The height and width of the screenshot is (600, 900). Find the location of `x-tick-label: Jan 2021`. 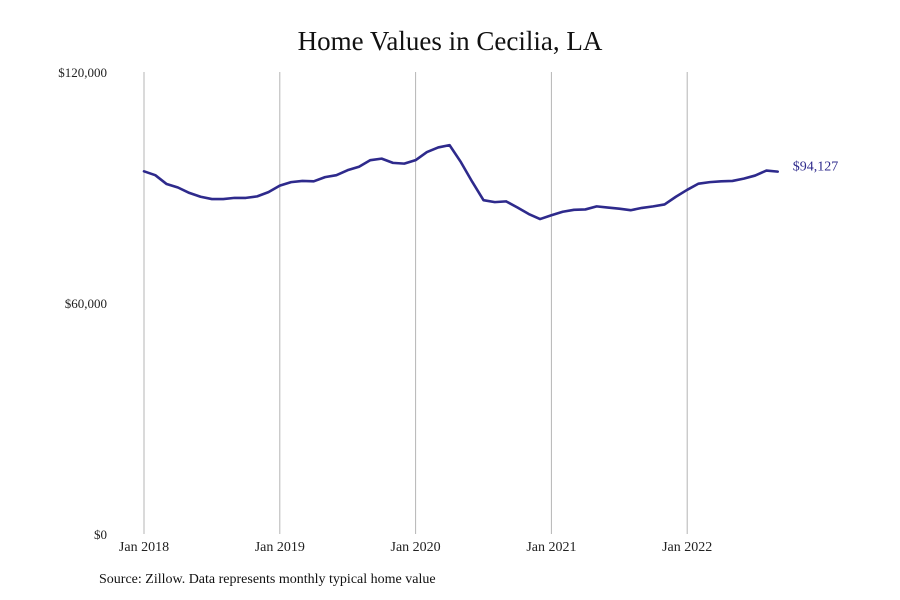

x-tick-label: Jan 2021 is located at coordinates (551, 547).